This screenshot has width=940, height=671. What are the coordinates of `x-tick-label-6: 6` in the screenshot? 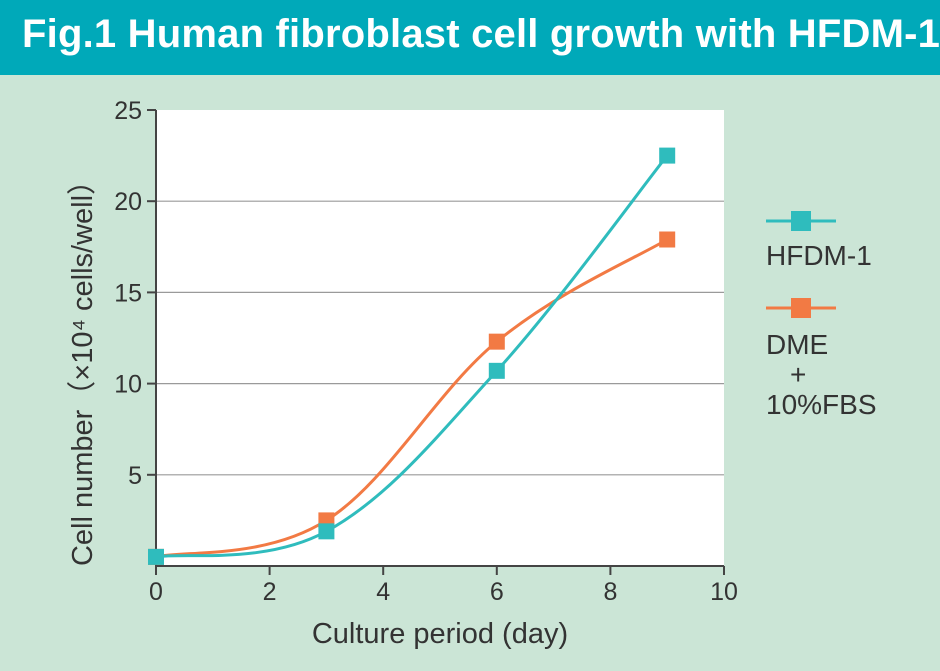 It's located at (497, 592).